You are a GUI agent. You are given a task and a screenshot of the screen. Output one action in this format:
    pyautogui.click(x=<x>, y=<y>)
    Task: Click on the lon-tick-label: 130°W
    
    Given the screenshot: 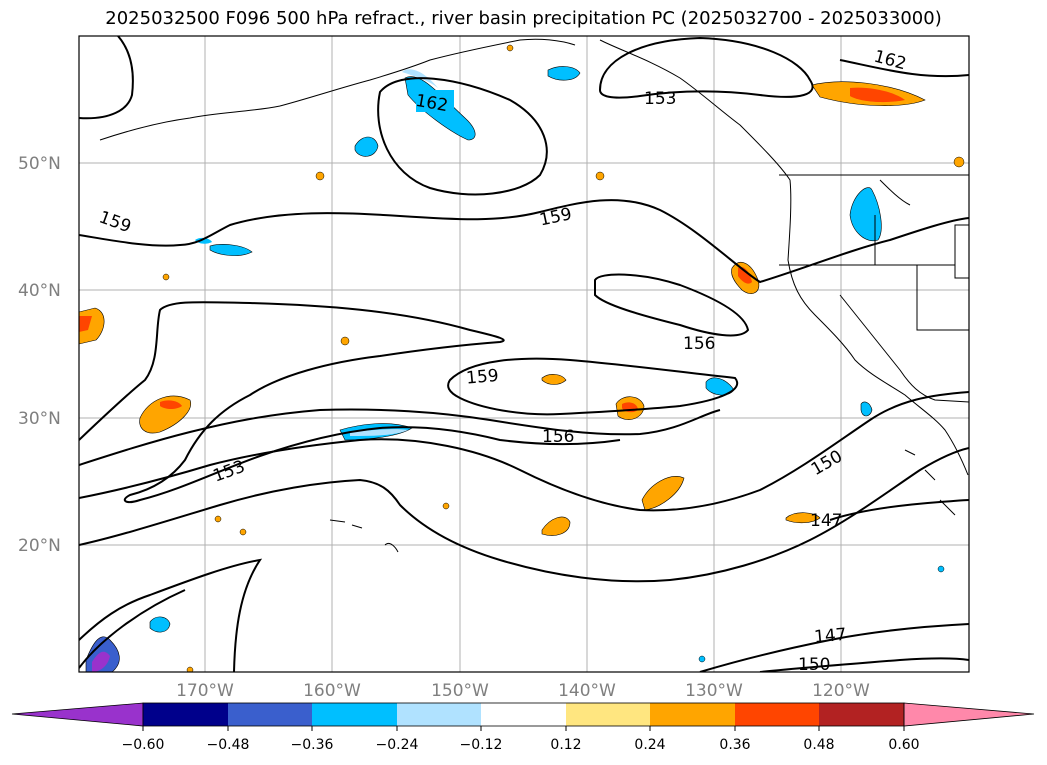 What is the action you would take?
    pyautogui.click(x=714, y=691)
    